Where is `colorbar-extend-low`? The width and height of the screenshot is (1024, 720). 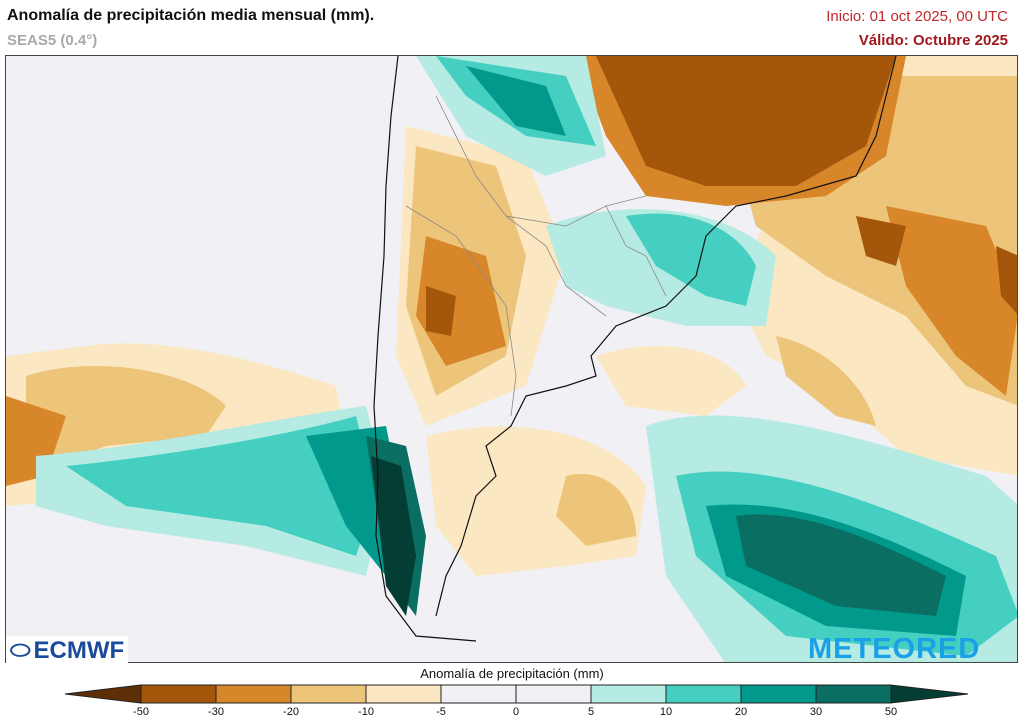
colorbar-extend-low is located at coordinates (103, 694).